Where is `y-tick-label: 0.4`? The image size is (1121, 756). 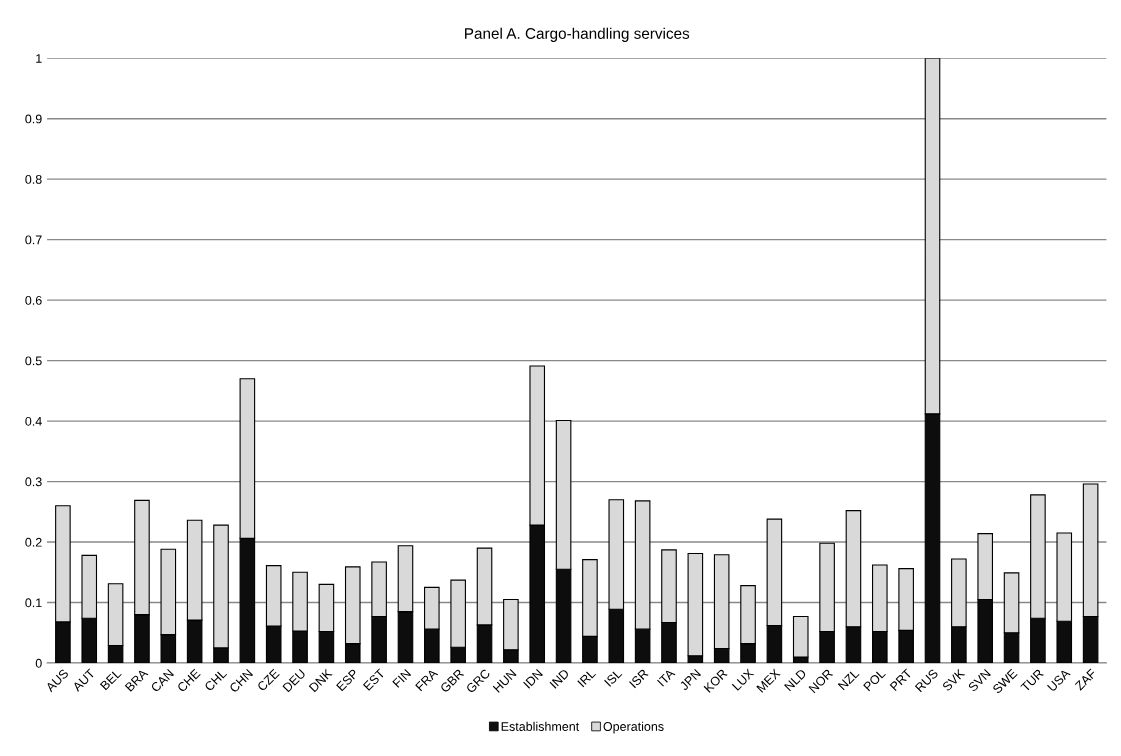 y-tick-label: 0.4 is located at coordinates (33, 421).